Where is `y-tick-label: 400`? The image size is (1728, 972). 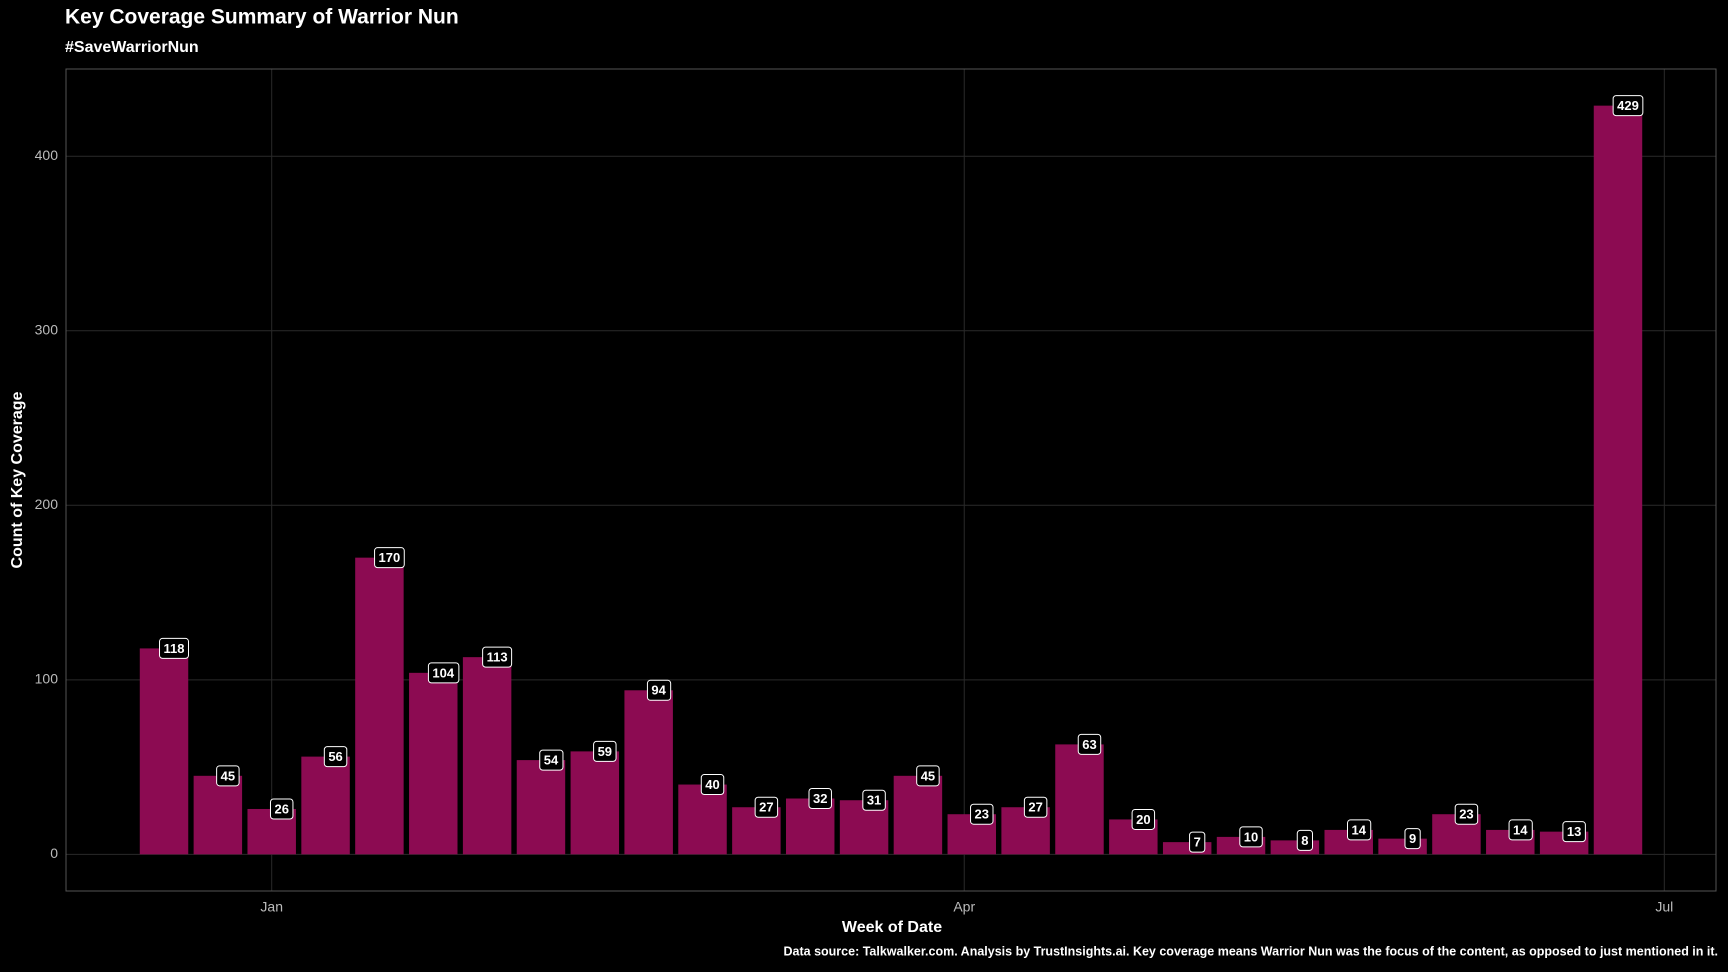 y-tick-label: 400 is located at coordinates (47, 155).